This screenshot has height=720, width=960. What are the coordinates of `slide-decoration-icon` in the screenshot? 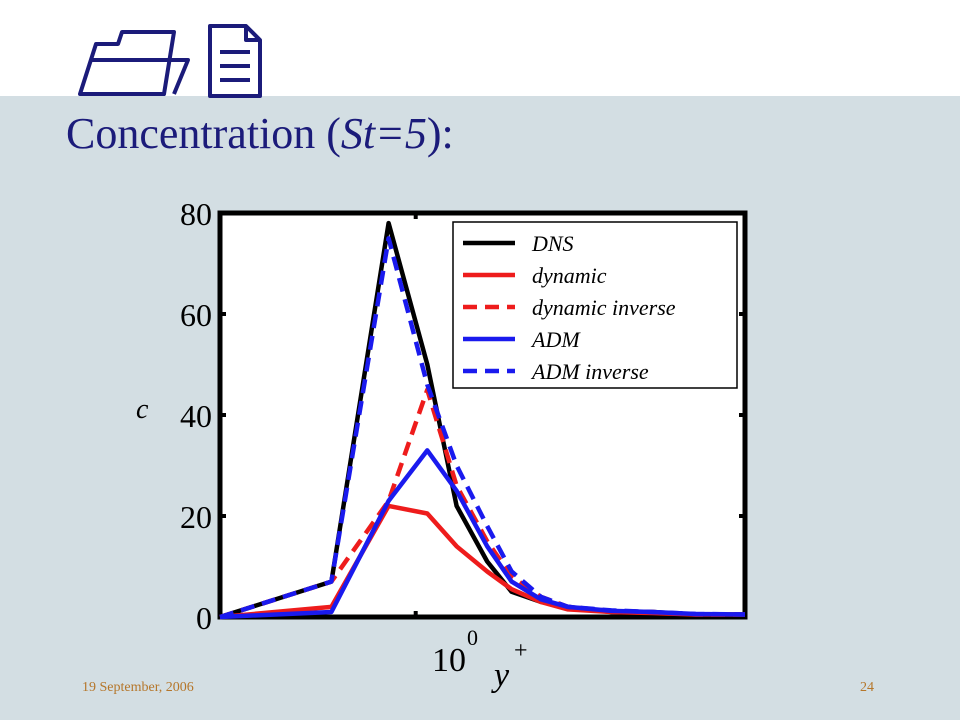 It's located at (170, 61).